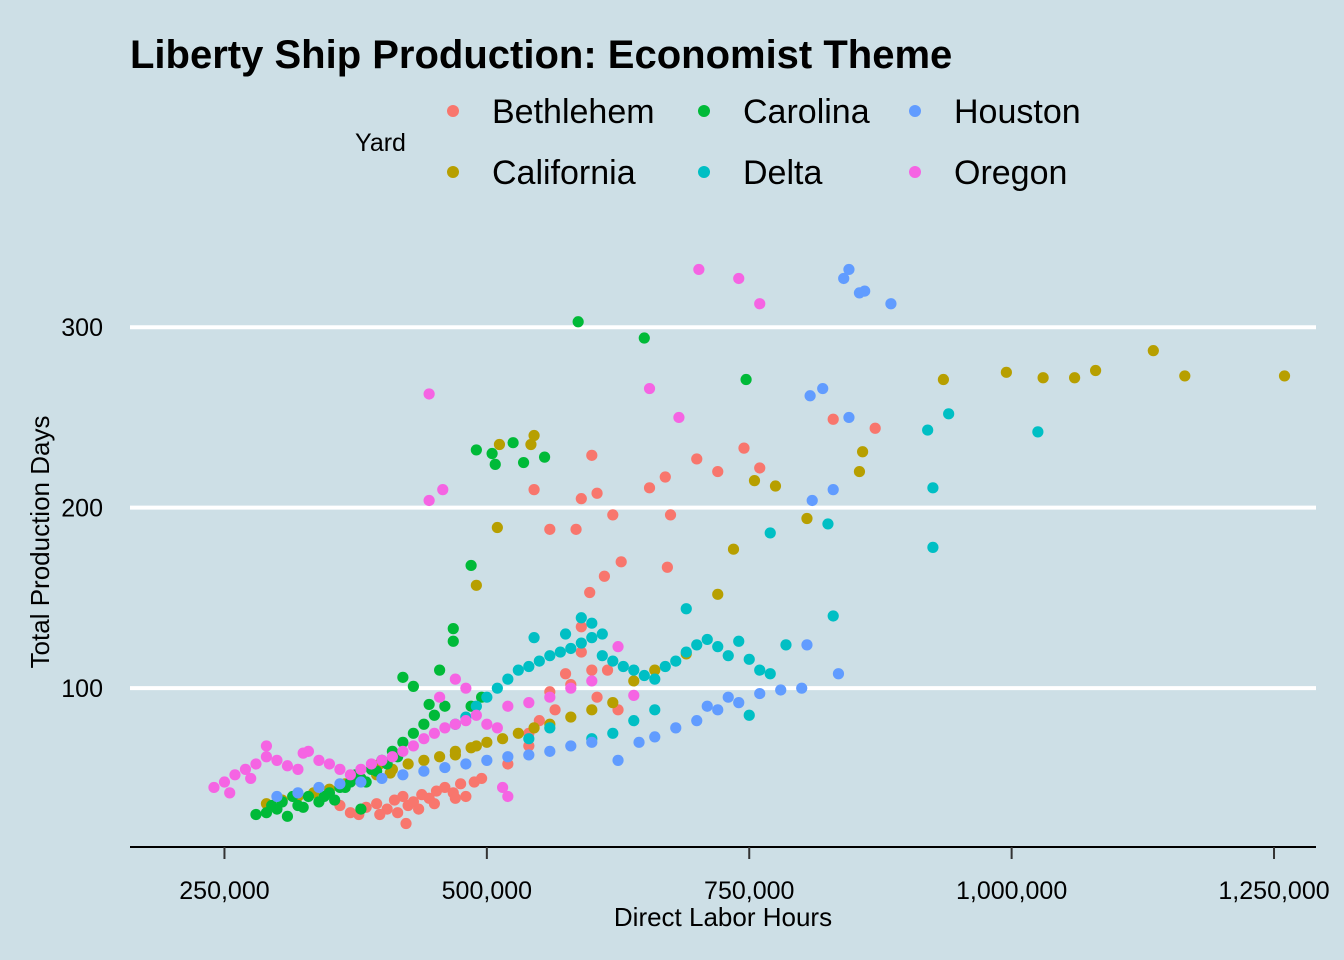 The width and height of the screenshot is (1344, 960). Describe the element at coordinates (704, 111) in the screenshot. I see `legend-marker` at that location.